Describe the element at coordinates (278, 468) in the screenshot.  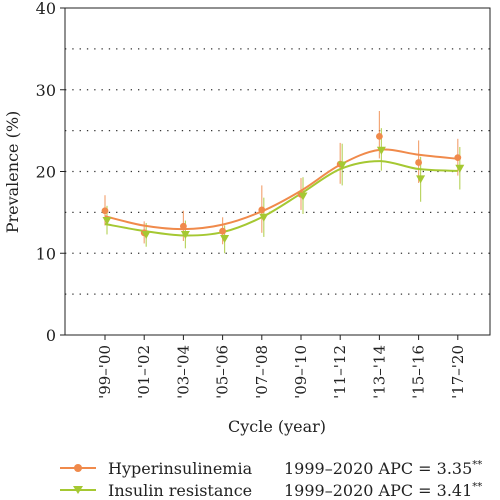
I see `legend-item-hyperinsulinemia: Hyperinsulinemia 1999–2020 APC = 3.35**` at that location.